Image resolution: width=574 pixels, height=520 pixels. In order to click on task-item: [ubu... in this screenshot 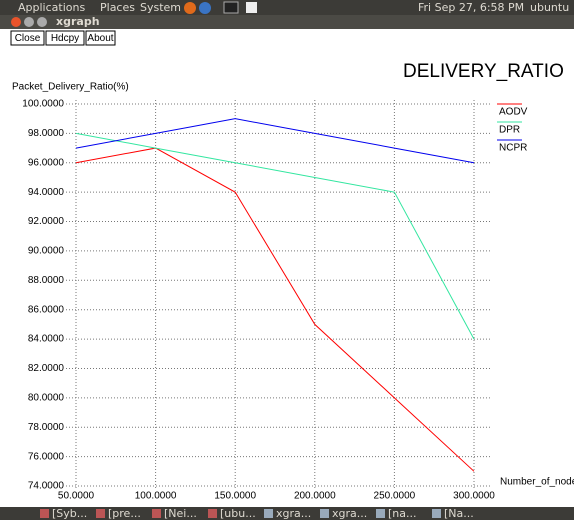, I will do `click(238, 513)`.